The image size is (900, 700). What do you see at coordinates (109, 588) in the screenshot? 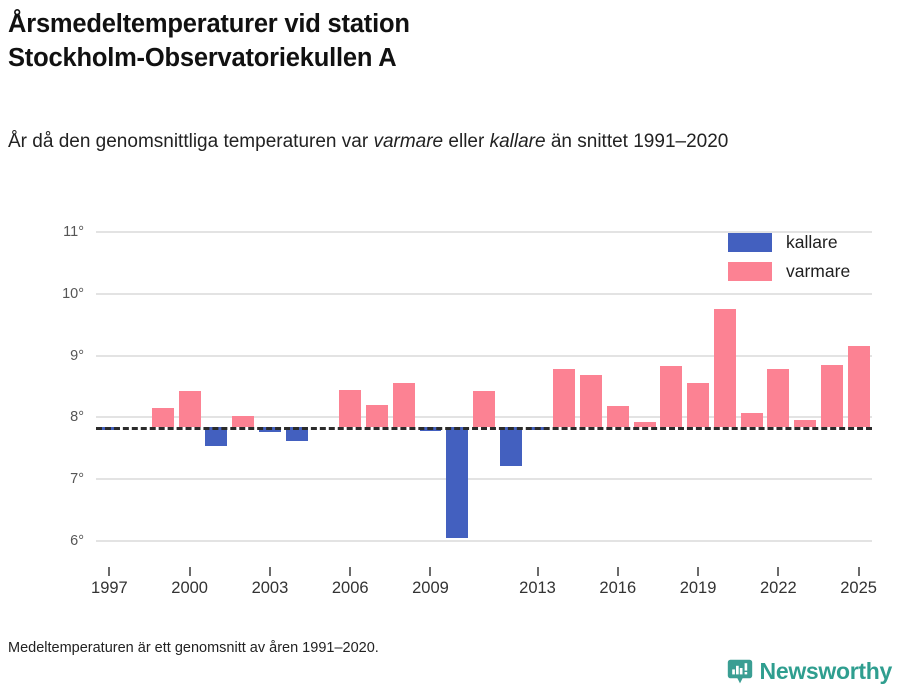
I see `x-axis-tick-label: 1997` at bounding box center [109, 588].